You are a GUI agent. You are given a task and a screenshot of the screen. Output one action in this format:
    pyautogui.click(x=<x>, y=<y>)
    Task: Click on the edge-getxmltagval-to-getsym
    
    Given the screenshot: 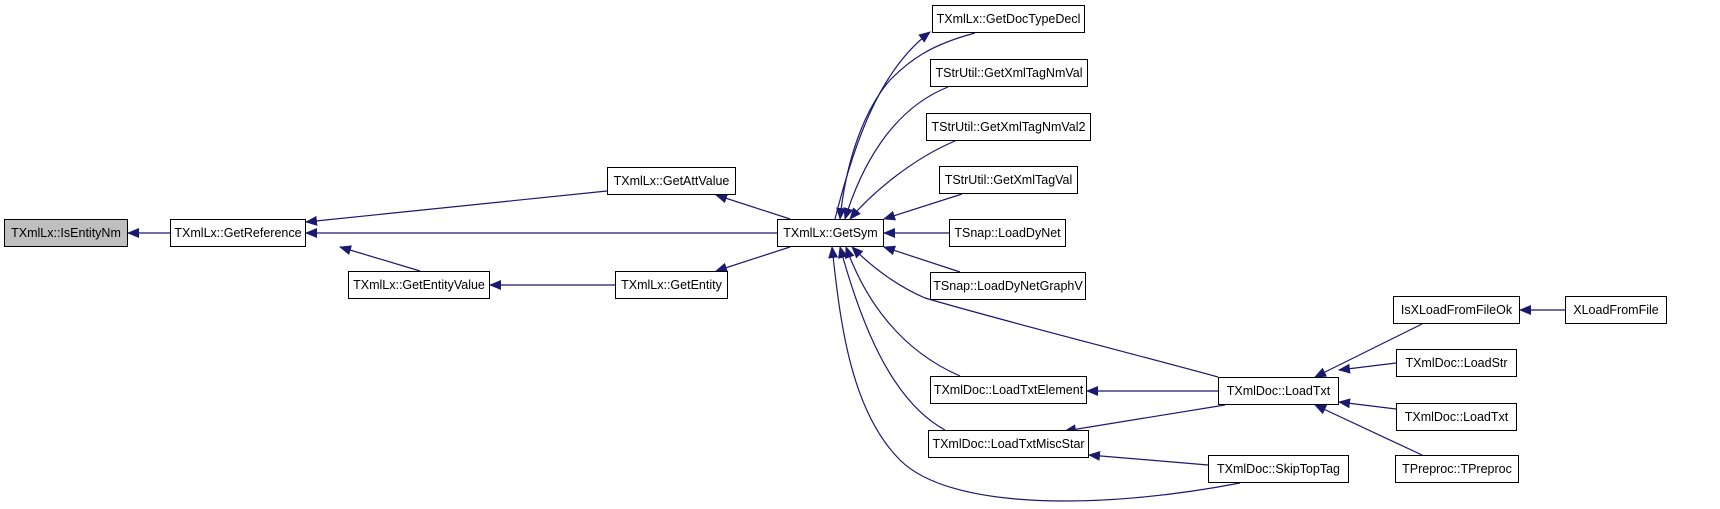 What is the action you would take?
    pyautogui.click(x=923, y=207)
    